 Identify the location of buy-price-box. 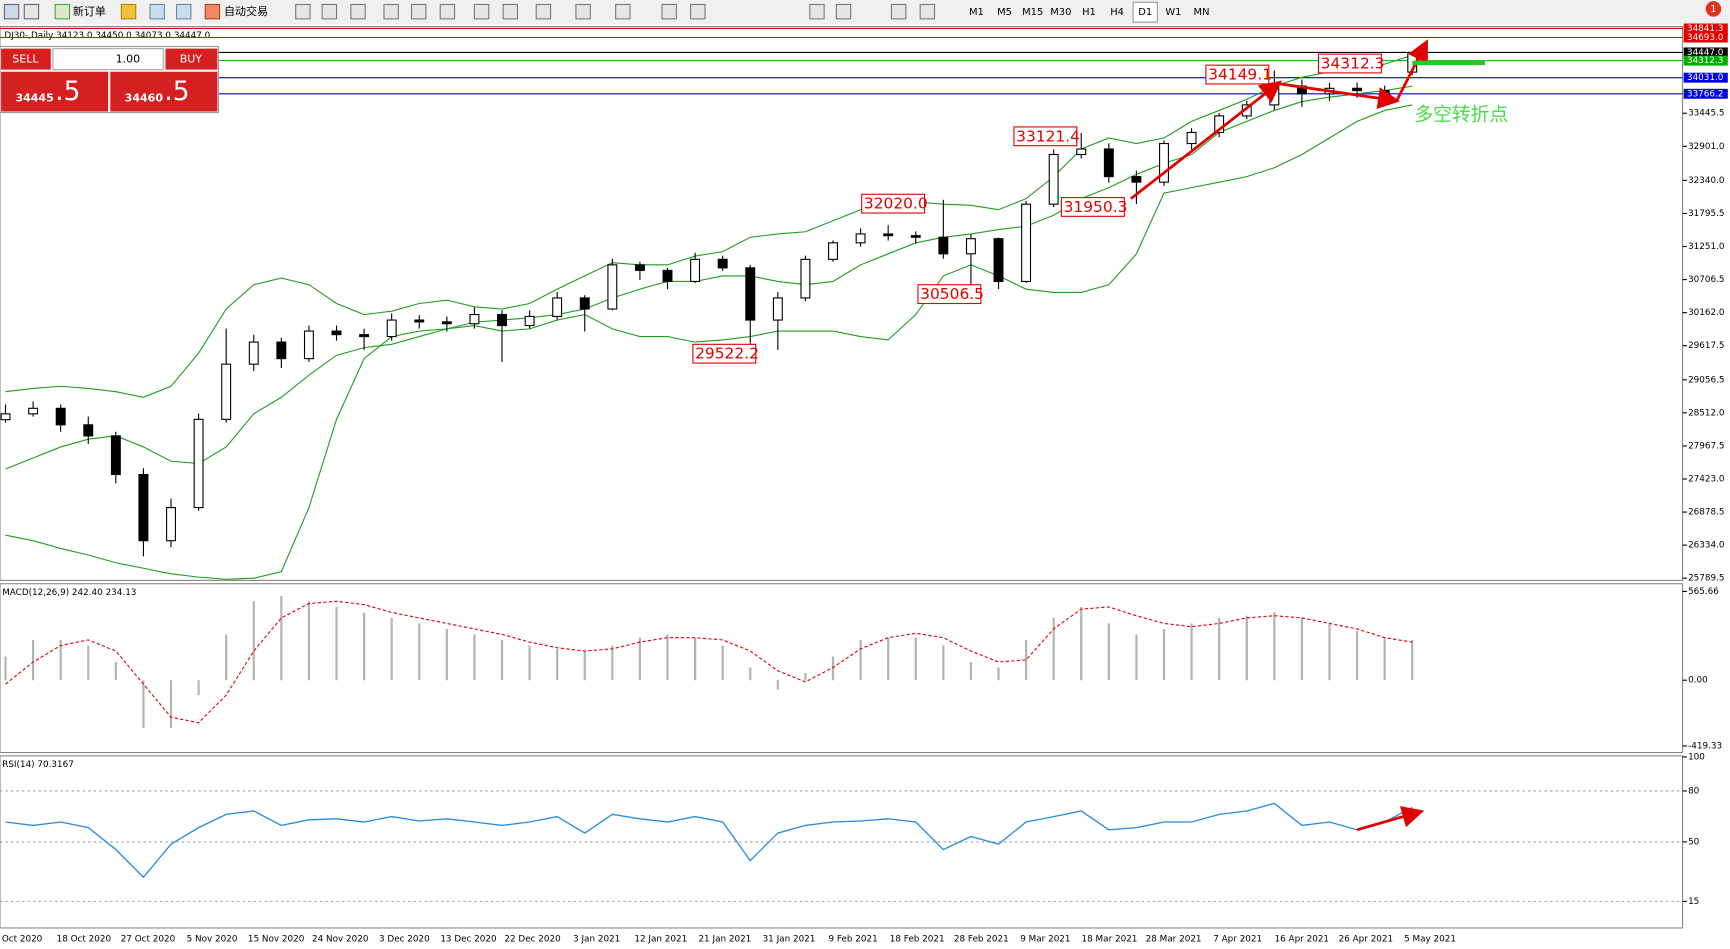
(164, 91).